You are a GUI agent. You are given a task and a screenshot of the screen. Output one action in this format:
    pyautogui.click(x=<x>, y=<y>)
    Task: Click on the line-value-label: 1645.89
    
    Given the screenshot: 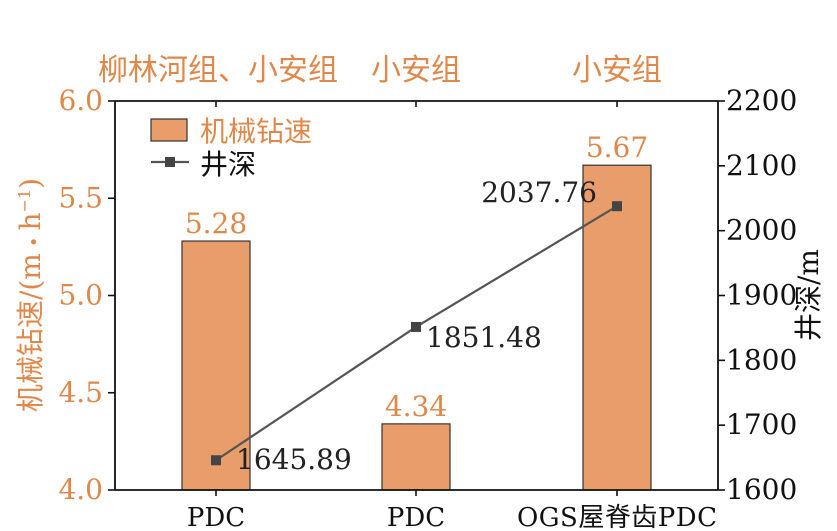 What is the action you would take?
    pyautogui.click(x=294, y=459)
    